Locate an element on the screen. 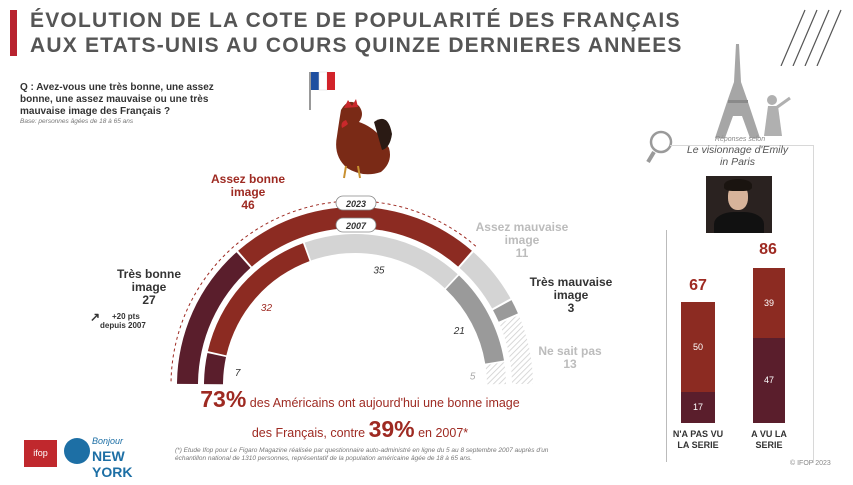 Image resolution: width=853 pixels, height=485 pixels. year-badge-2007: 2007 is located at coordinates (356, 225).